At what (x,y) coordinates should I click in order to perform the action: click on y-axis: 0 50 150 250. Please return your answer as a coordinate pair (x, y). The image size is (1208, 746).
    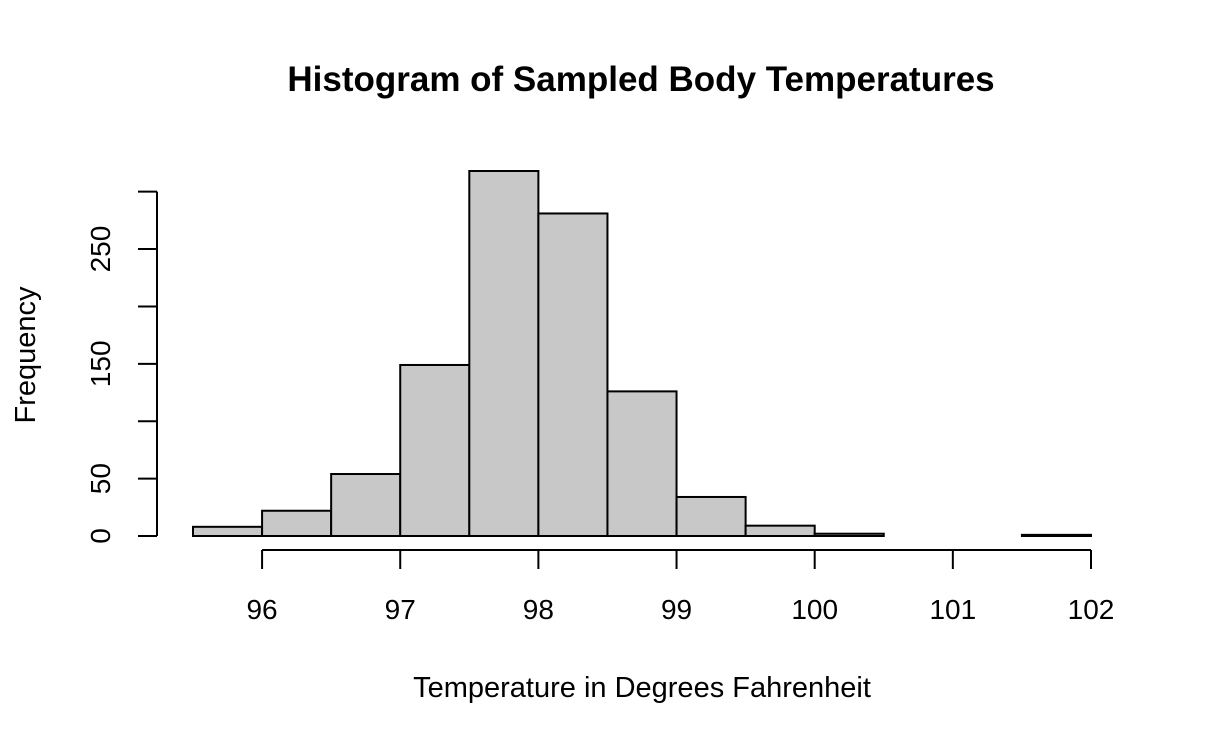
    Looking at the image, I should click on (121, 367).